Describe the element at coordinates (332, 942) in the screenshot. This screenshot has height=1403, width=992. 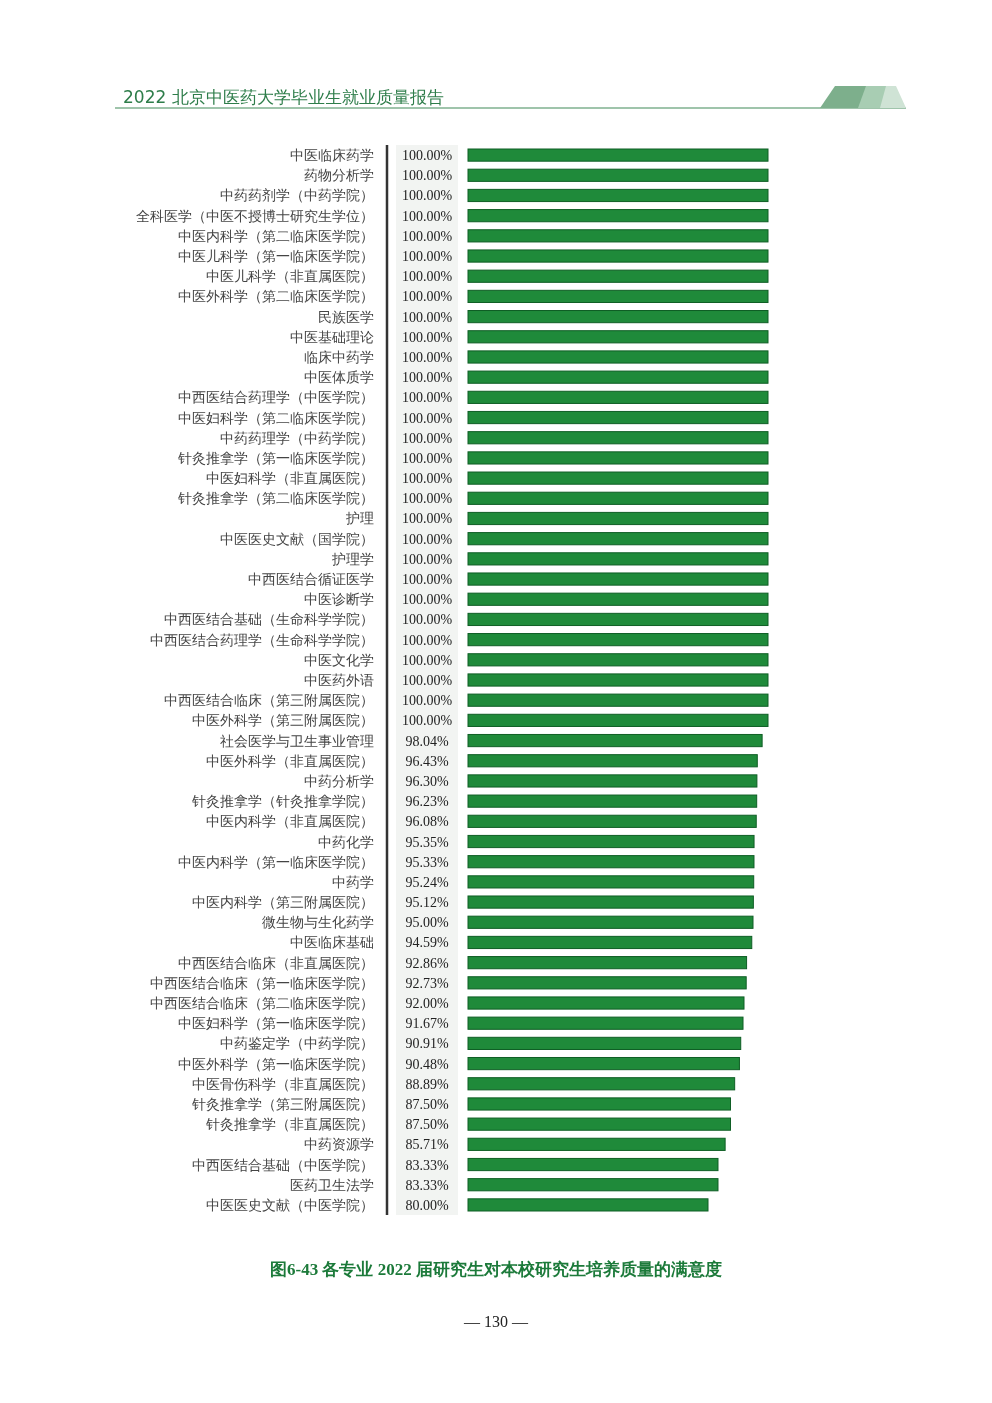
I see `y-tick-label: 中医临床基础` at that location.